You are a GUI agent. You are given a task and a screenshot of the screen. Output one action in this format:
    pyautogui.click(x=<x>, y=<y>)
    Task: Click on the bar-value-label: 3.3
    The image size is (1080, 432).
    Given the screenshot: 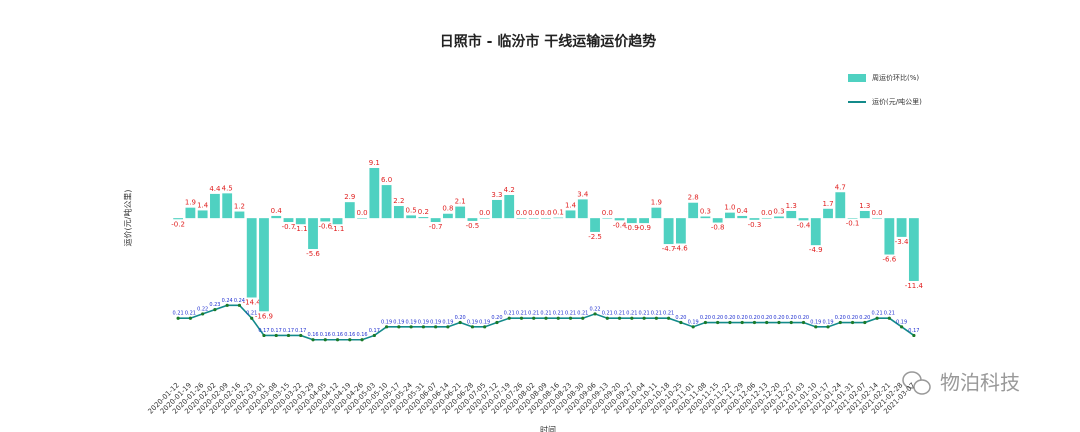 What is the action you would take?
    pyautogui.click(x=496, y=195)
    